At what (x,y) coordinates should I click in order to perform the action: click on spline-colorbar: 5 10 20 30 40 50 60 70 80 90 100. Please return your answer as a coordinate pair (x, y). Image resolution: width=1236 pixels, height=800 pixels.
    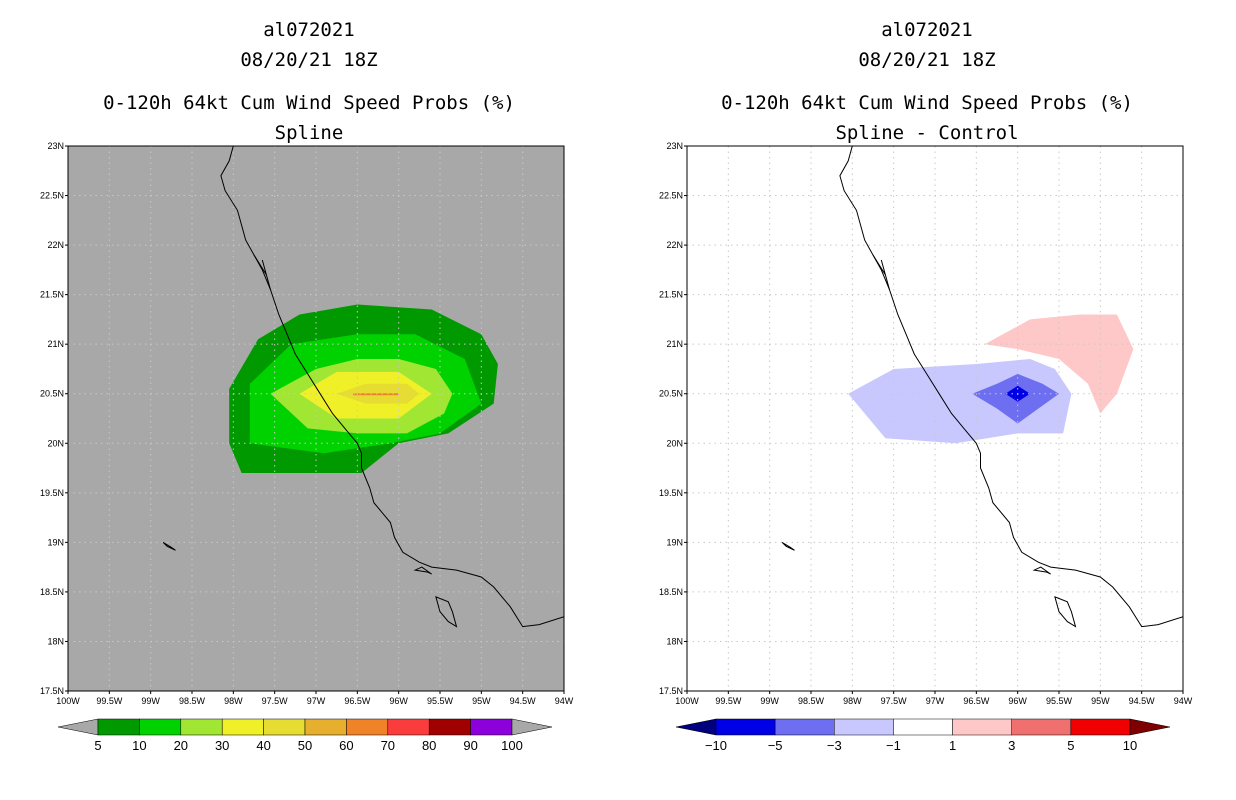
    Looking at the image, I should click on (305, 735).